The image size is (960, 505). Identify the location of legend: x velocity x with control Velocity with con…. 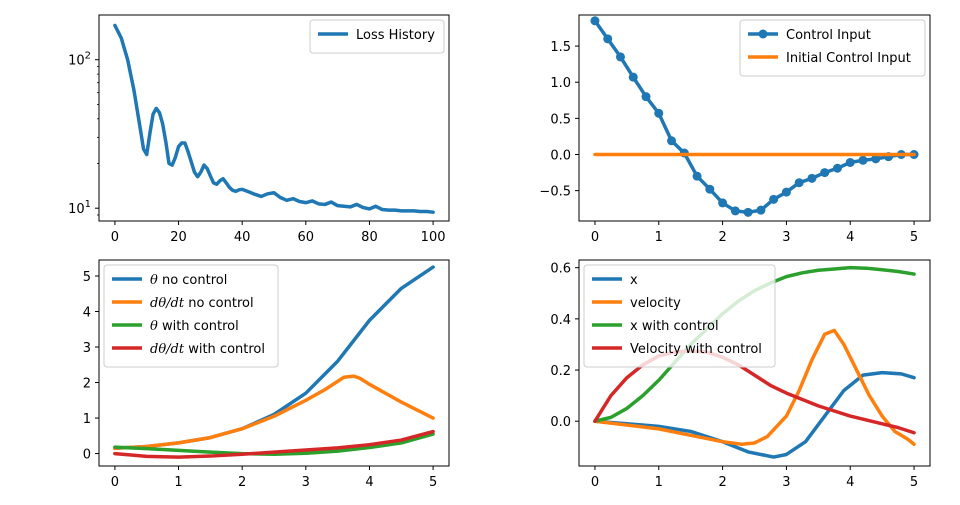
(679, 316).